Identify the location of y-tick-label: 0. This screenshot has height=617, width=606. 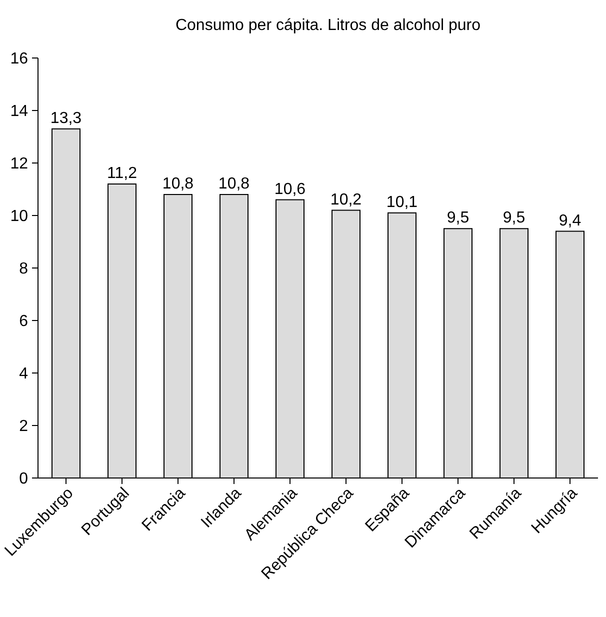
(23, 479).